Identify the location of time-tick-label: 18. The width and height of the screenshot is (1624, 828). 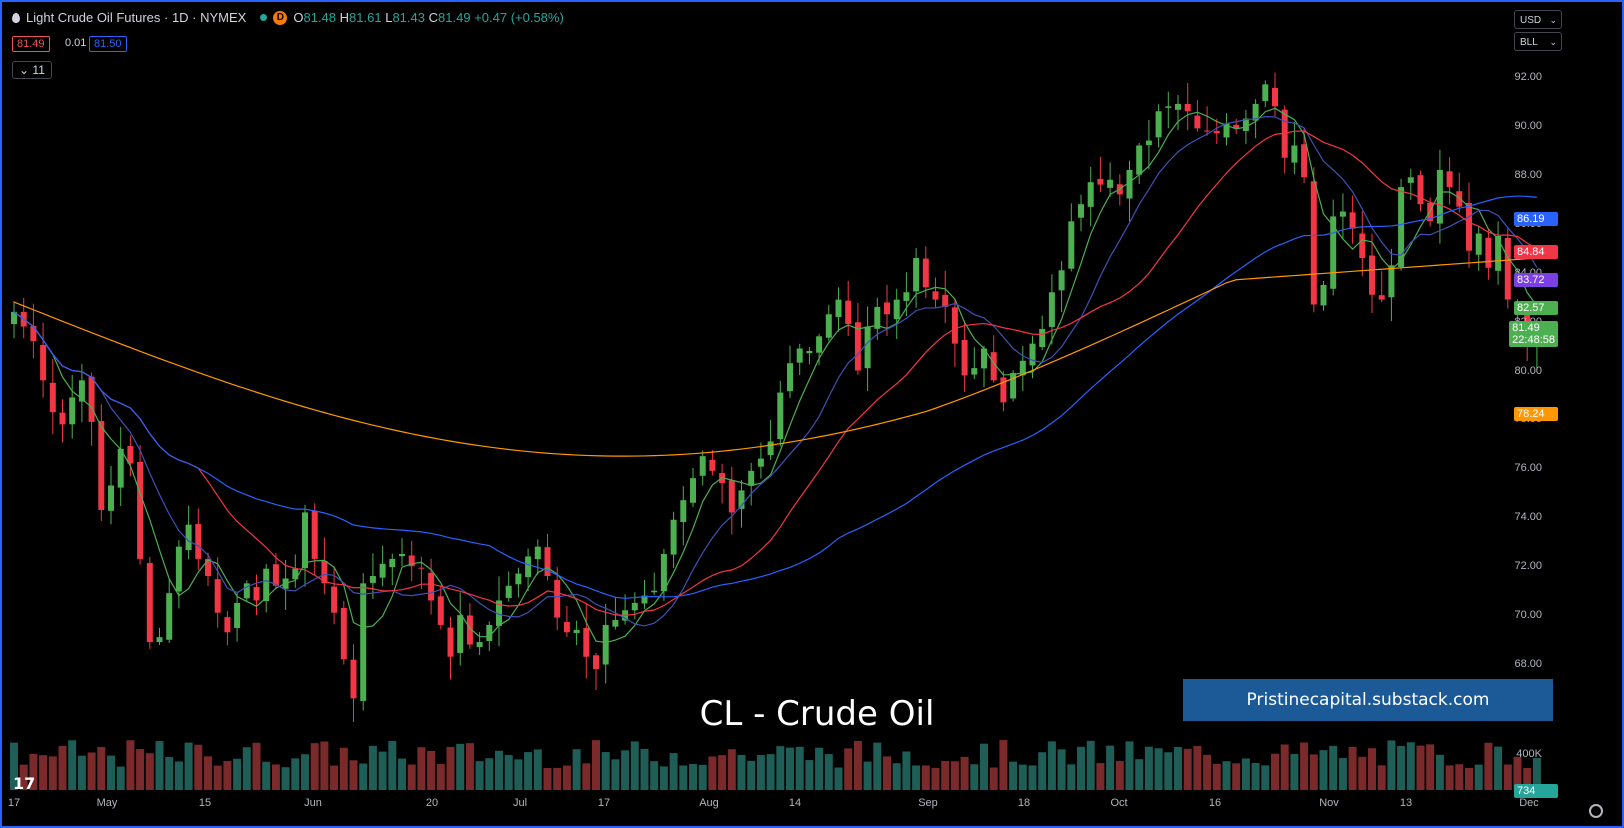
(1024, 803).